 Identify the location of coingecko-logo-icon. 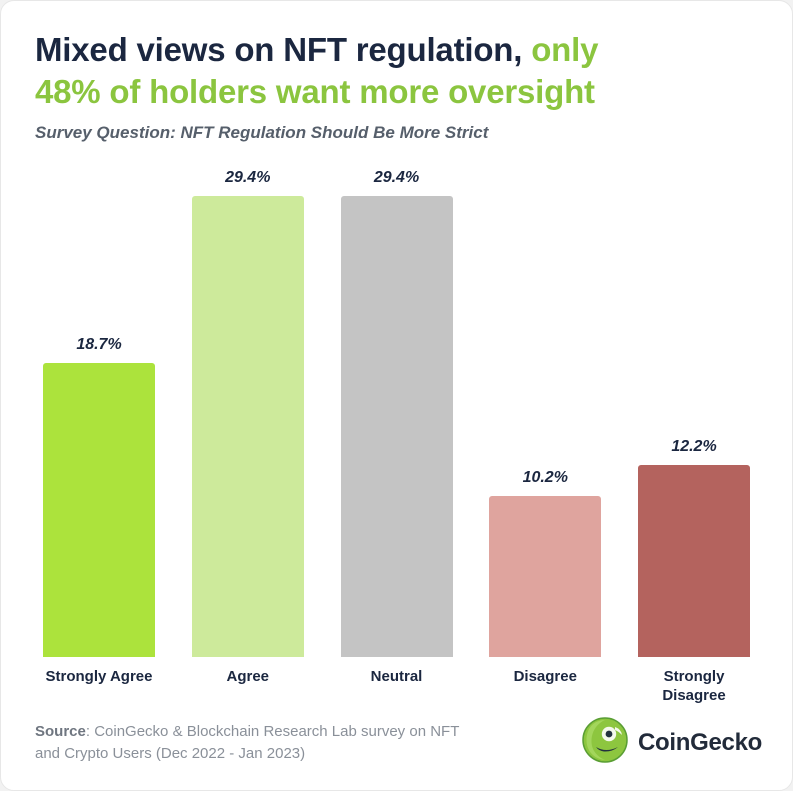
(605, 742).